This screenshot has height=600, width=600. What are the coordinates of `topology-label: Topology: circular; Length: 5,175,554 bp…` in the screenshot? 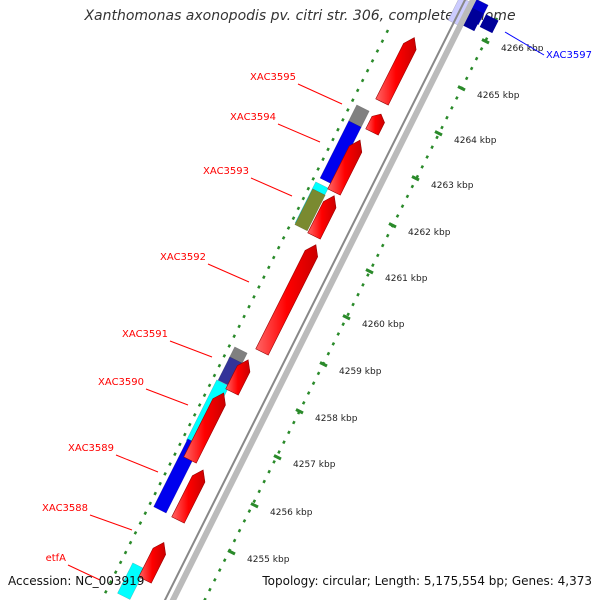 It's located at (427, 581).